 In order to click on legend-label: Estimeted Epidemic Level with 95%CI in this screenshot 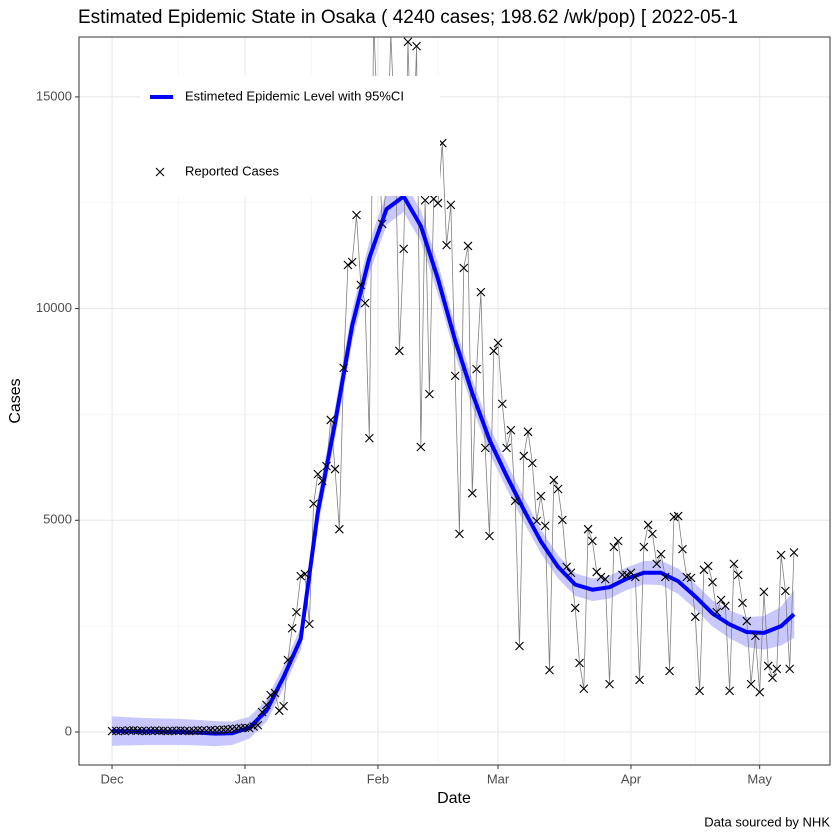, I will do `click(294, 95)`.